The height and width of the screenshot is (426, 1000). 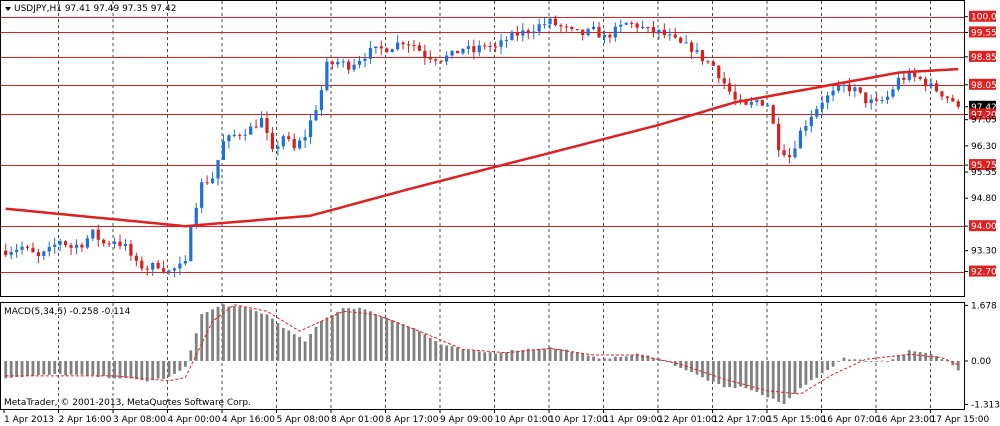 What do you see at coordinates (742, 420) in the screenshot?
I see `x-tick-label: 12 Apr 17:00` at bounding box center [742, 420].